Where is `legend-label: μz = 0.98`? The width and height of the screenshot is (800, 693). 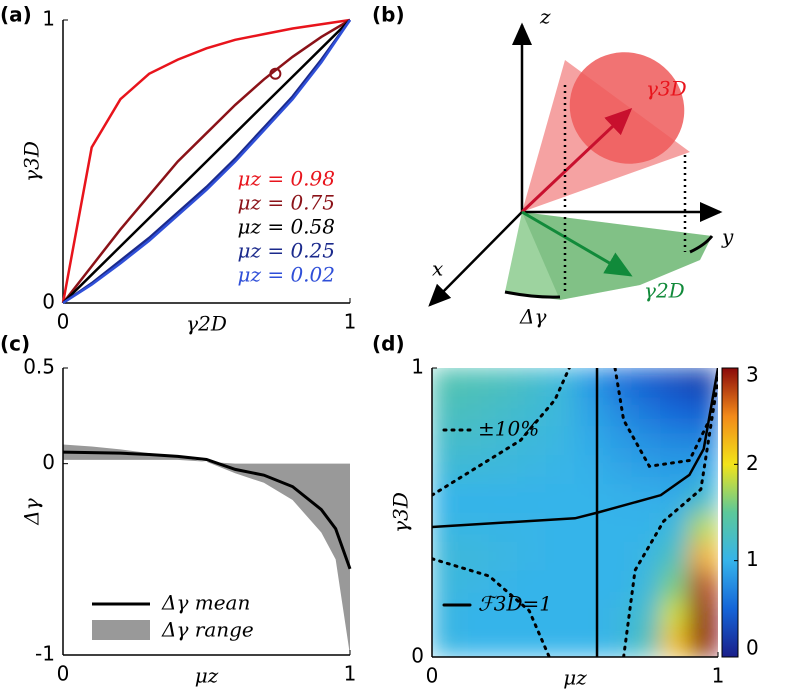 legend-label: μz = 0.98 is located at coordinates (286, 179).